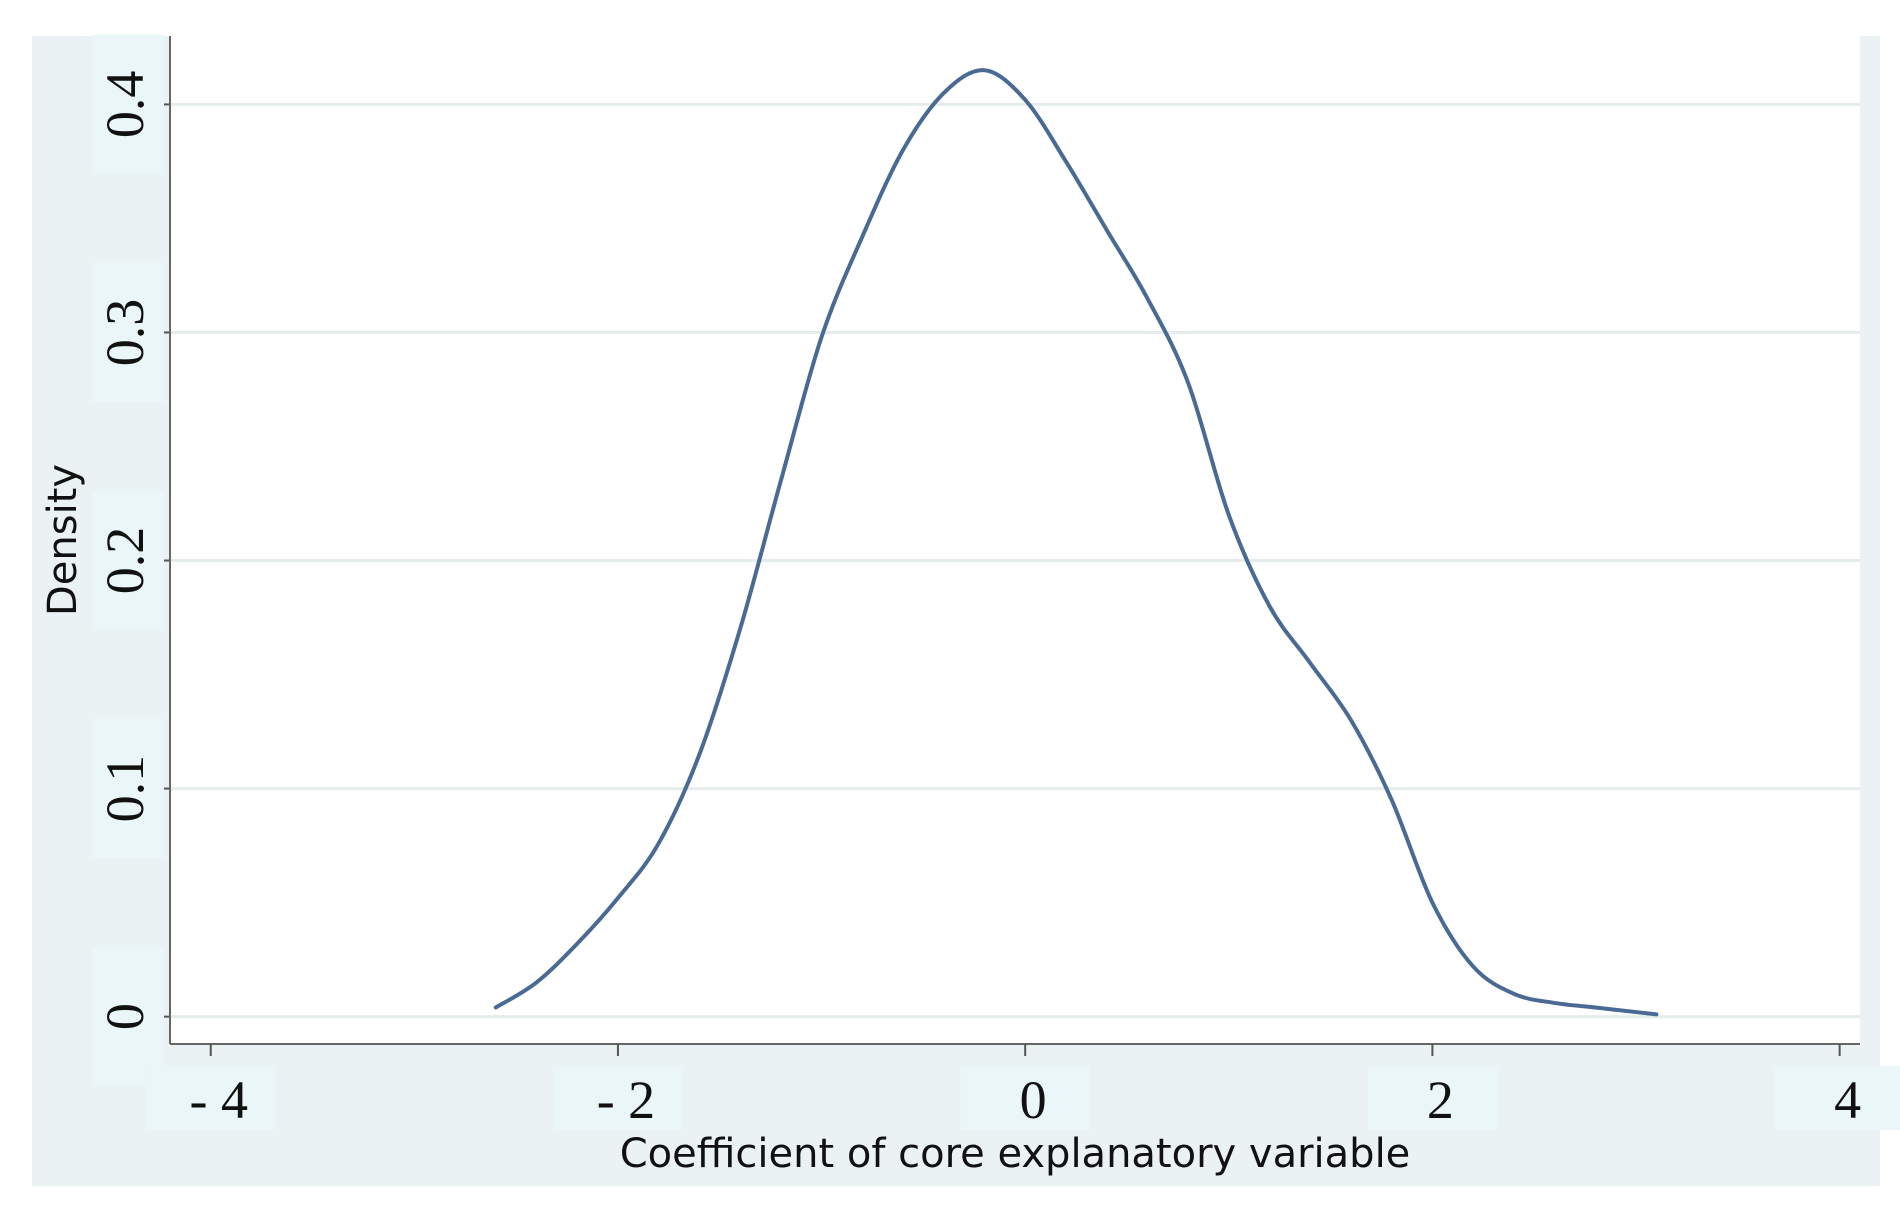 This screenshot has width=1900, height=1213. I want to click on y-axis-title: Density, so click(63, 540).